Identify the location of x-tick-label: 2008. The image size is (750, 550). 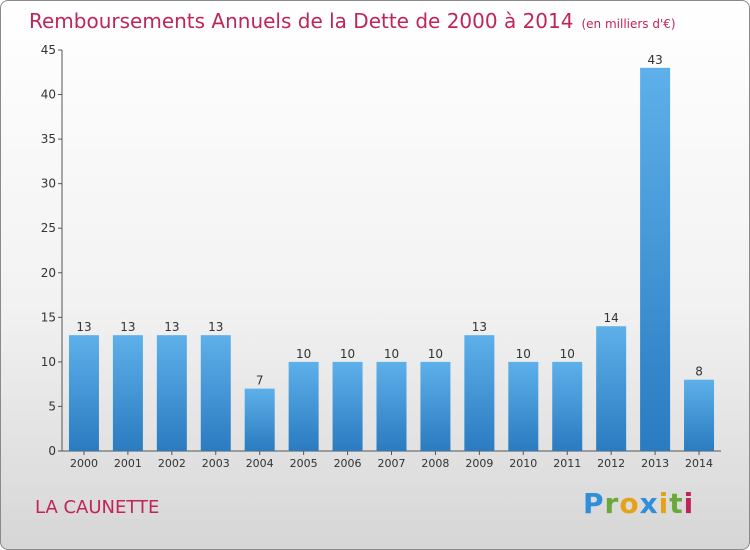
(435, 463).